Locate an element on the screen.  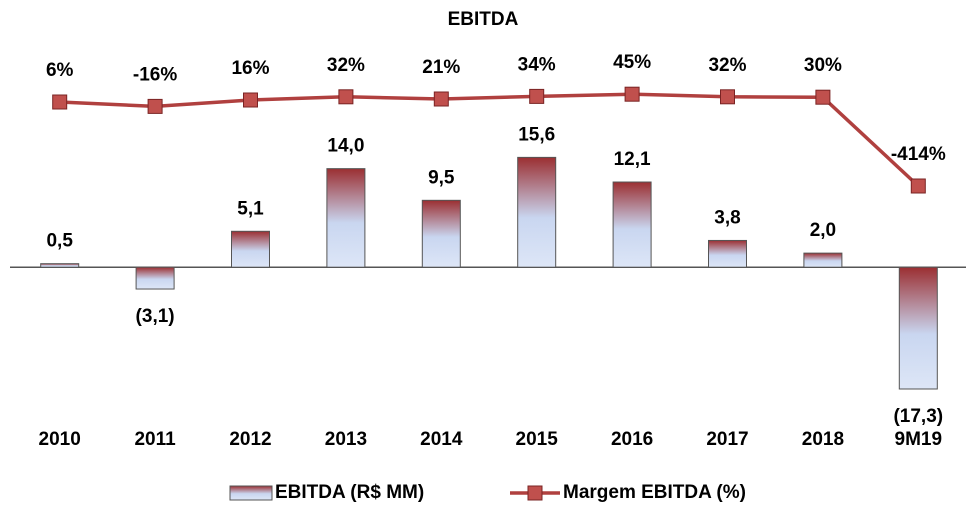
x-tick-label: 2011 is located at coordinates (155, 439).